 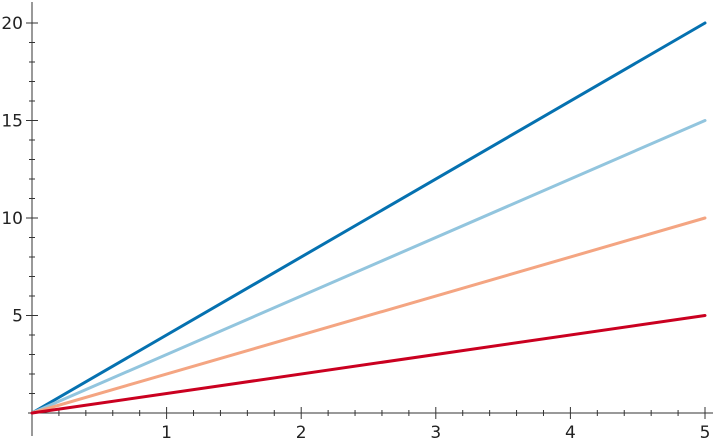 What do you see at coordinates (301, 433) in the screenshot?
I see `x-tick-label: 2` at bounding box center [301, 433].